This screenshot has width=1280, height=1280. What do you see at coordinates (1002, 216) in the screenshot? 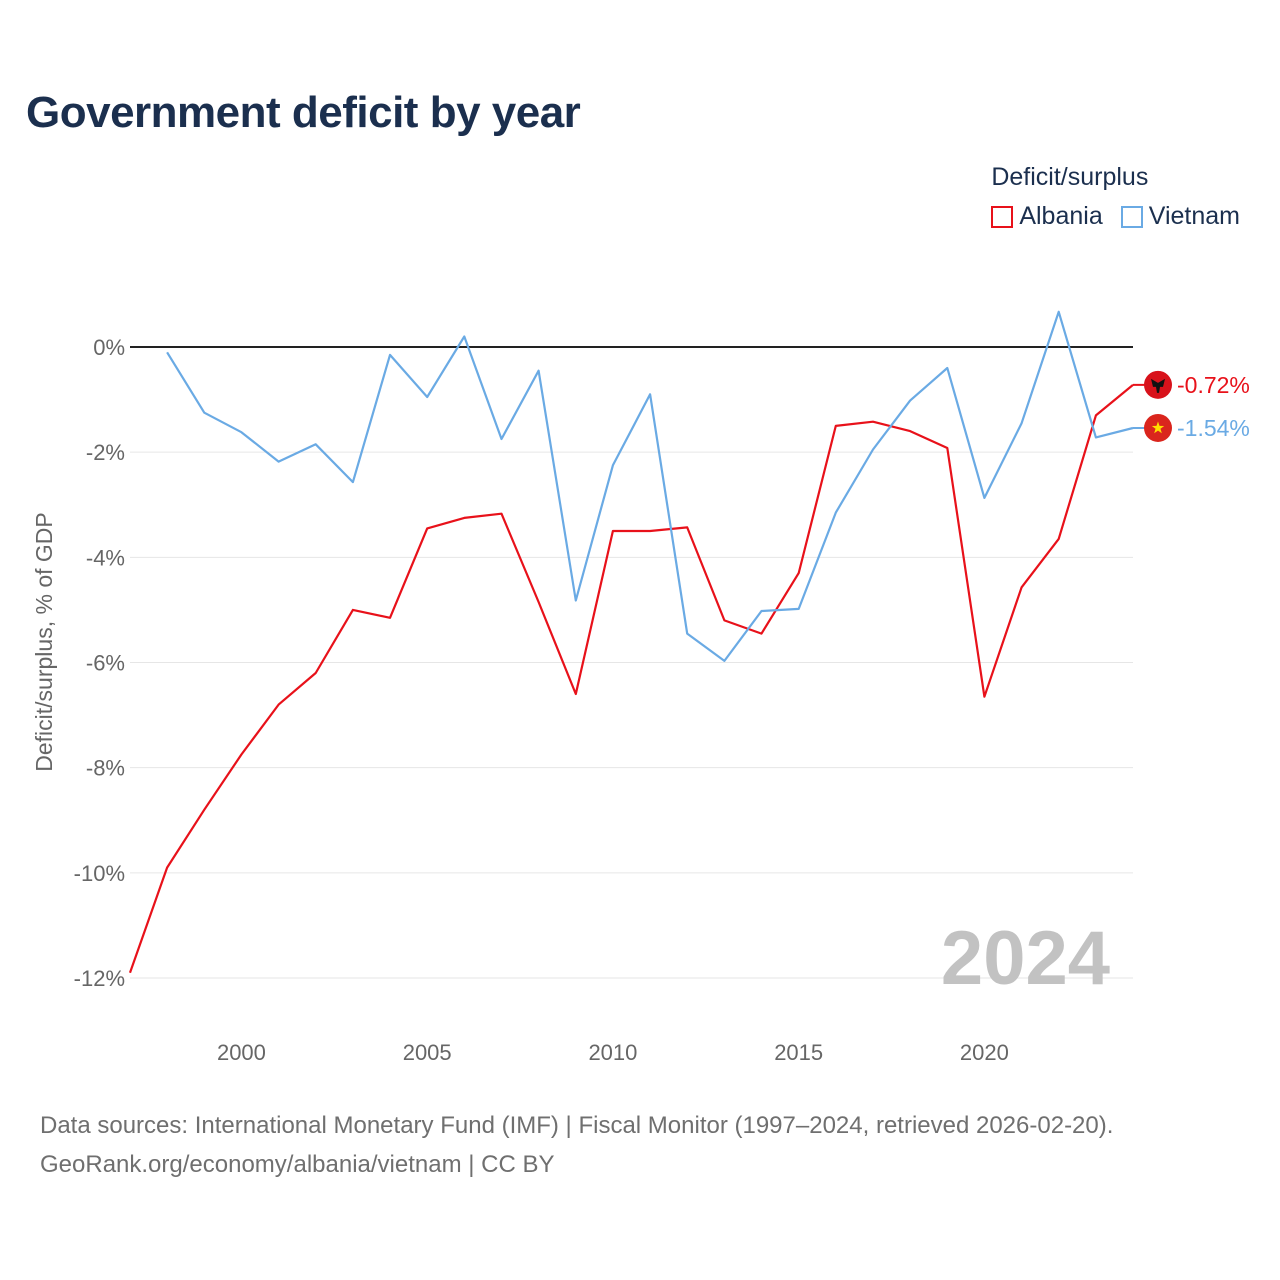
I see `legend-swatch-albania` at bounding box center [1002, 216].